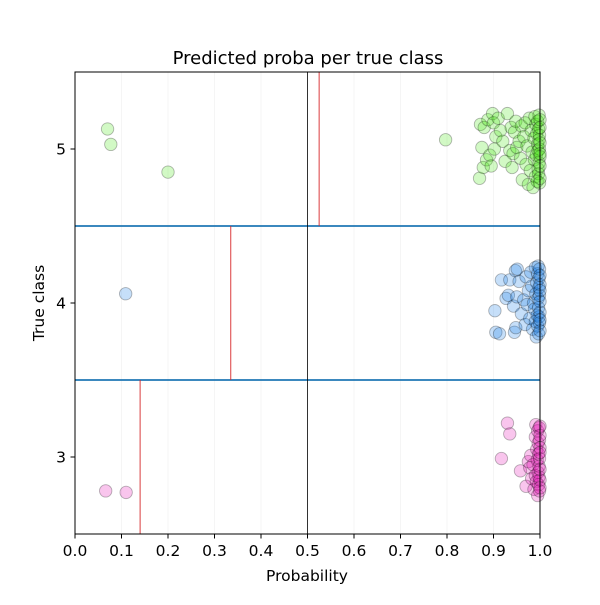 This screenshot has height=605, width=600. What do you see at coordinates (400, 551) in the screenshot?
I see `x-tick-label: 0.7` at bounding box center [400, 551].